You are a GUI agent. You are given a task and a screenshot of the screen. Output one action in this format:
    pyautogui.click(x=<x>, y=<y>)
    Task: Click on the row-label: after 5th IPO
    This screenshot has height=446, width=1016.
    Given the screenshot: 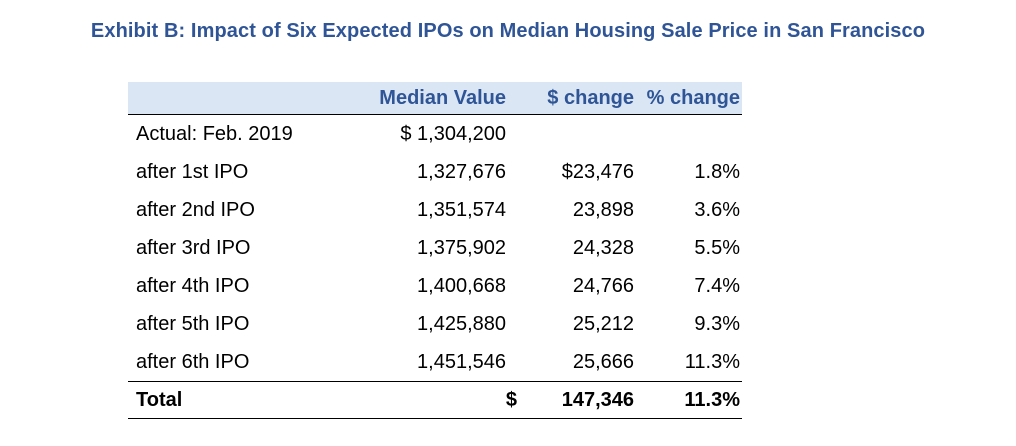 What is the action you would take?
    pyautogui.click(x=193, y=324)
    